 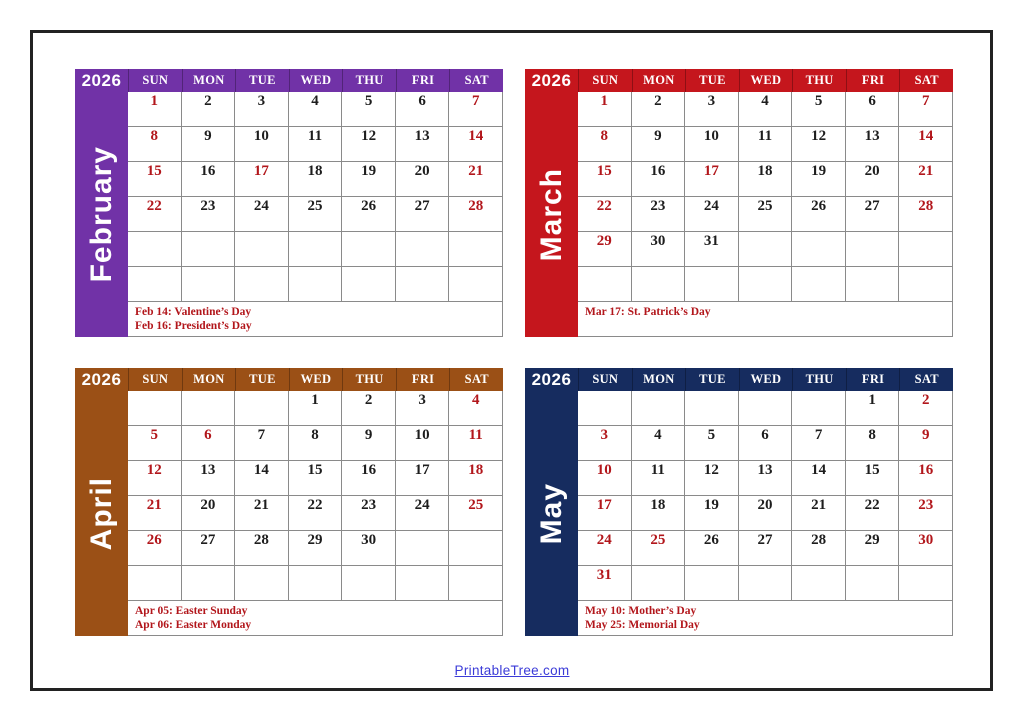 I want to click on calendar-header: 2026 SUN MON TUE WED THU FRI SAT, so click(x=289, y=80).